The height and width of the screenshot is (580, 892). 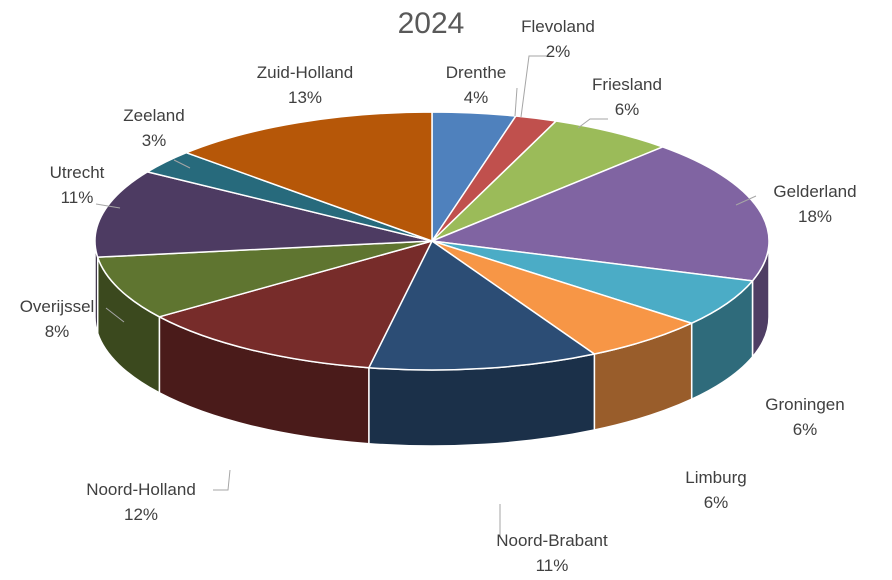 What do you see at coordinates (264, 279) in the screenshot?
I see `slice-overijssel` at bounding box center [264, 279].